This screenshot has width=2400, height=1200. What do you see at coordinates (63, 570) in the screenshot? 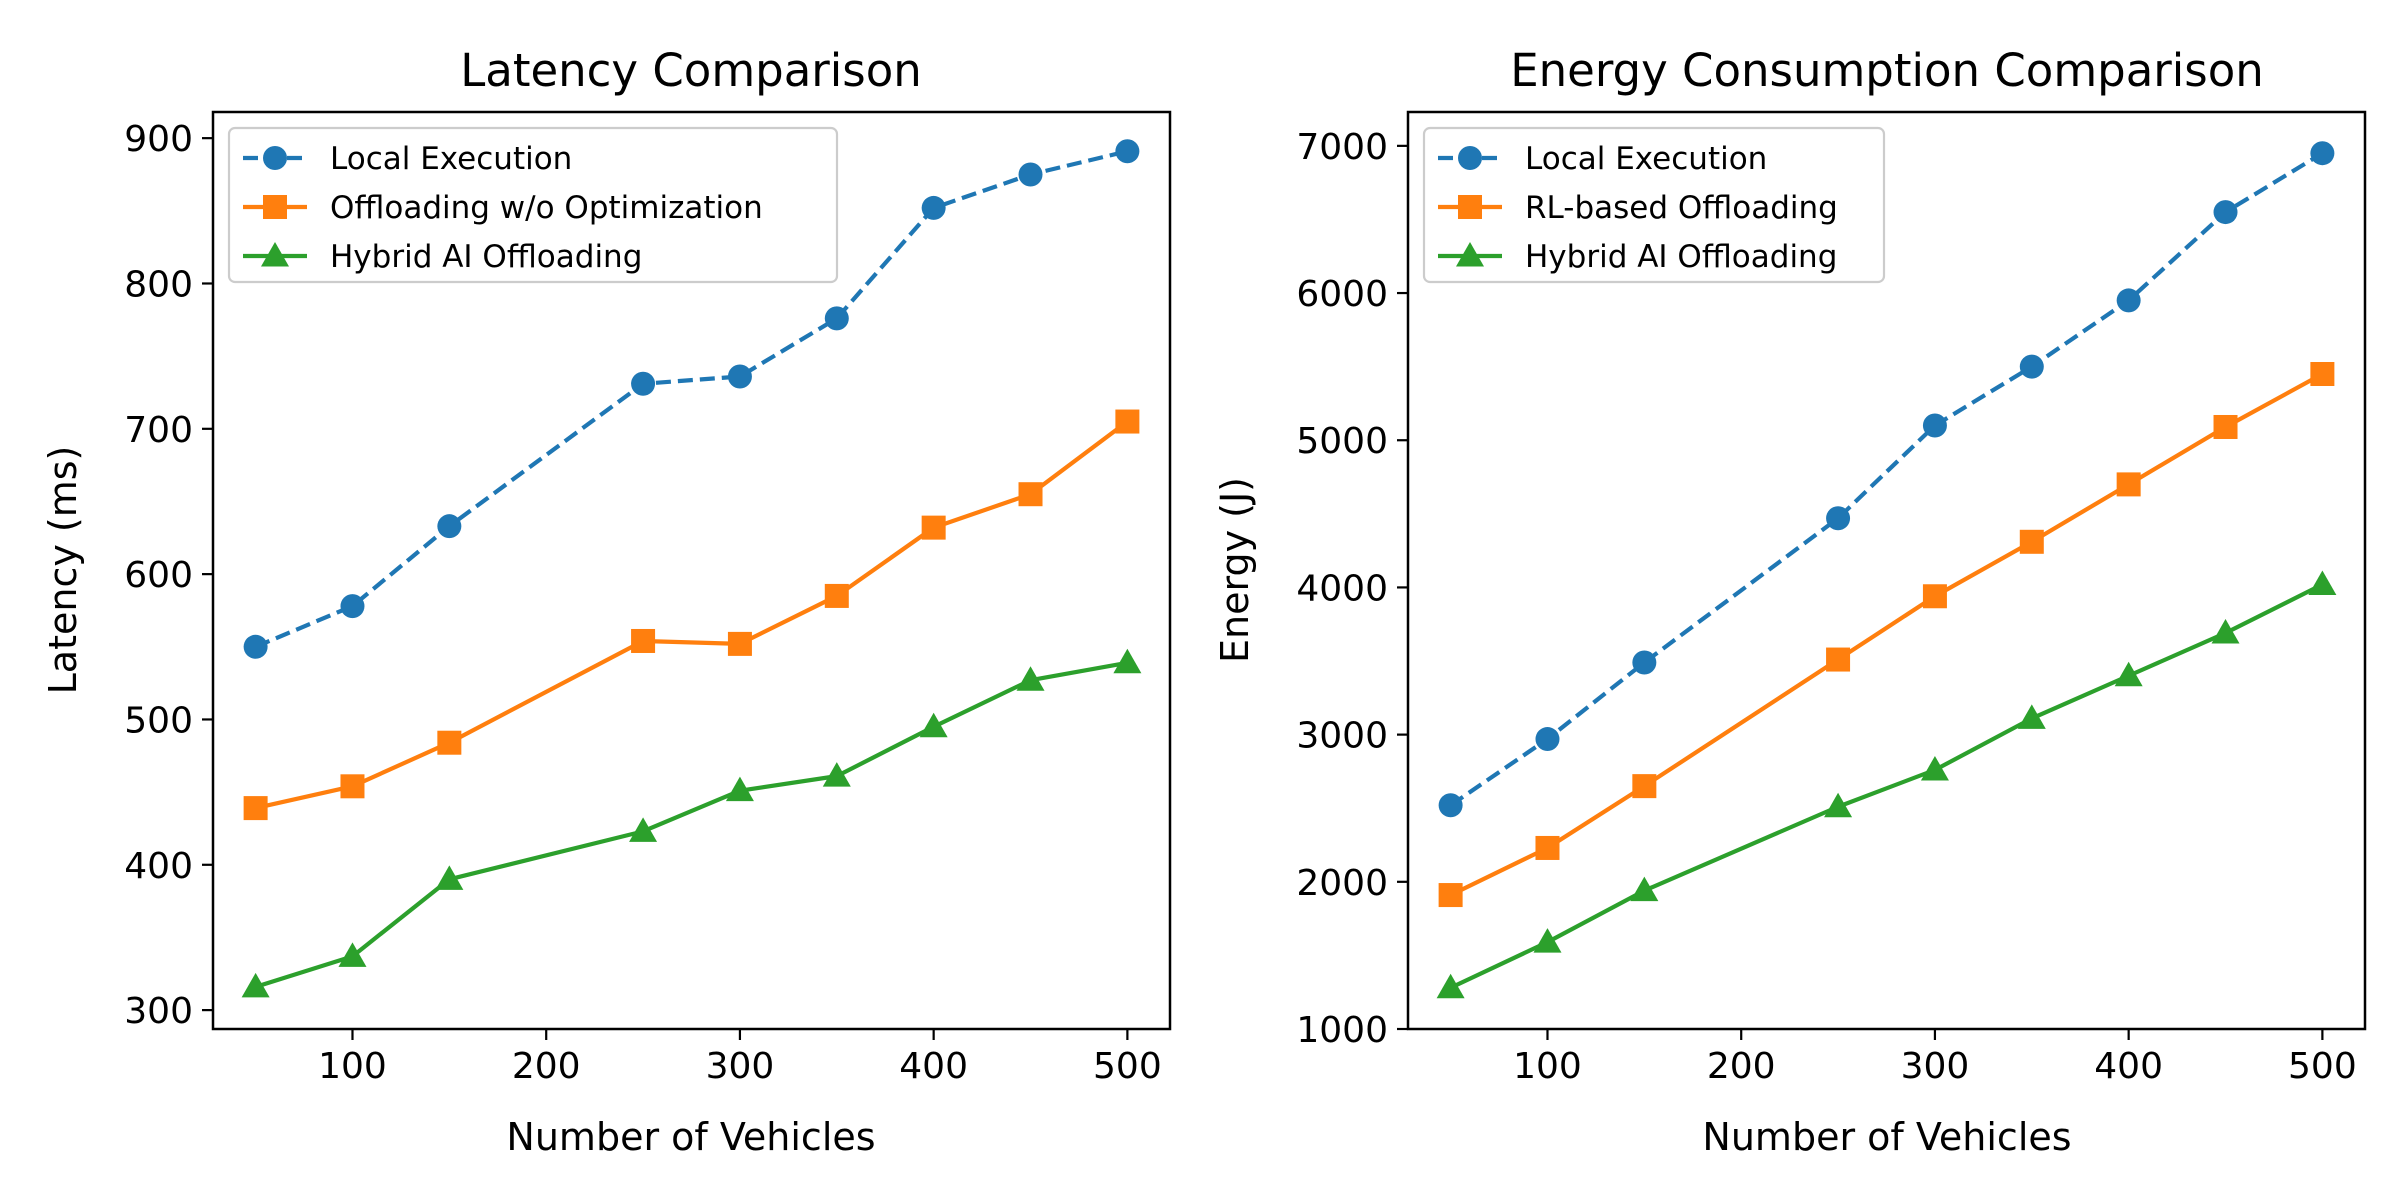
I see `y-axis-label: Latency (ms)` at bounding box center [63, 570].